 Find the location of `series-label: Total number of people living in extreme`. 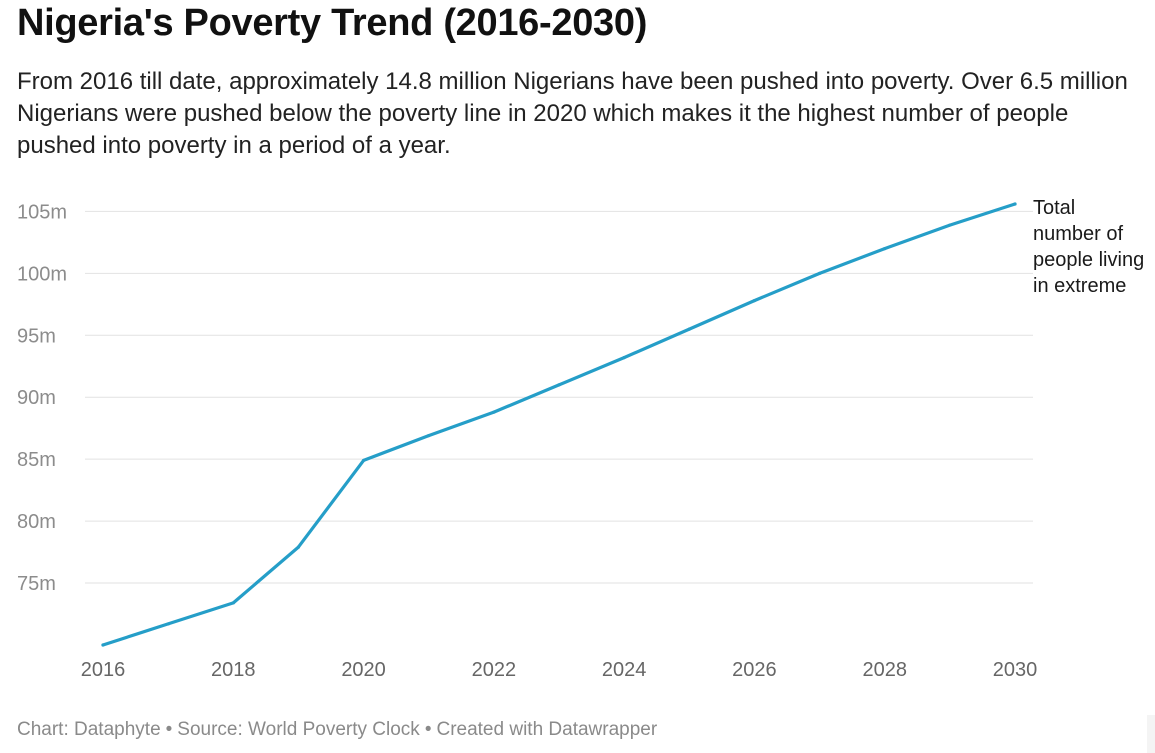

series-label: Total number of people living in extreme is located at coordinates (1089, 247).